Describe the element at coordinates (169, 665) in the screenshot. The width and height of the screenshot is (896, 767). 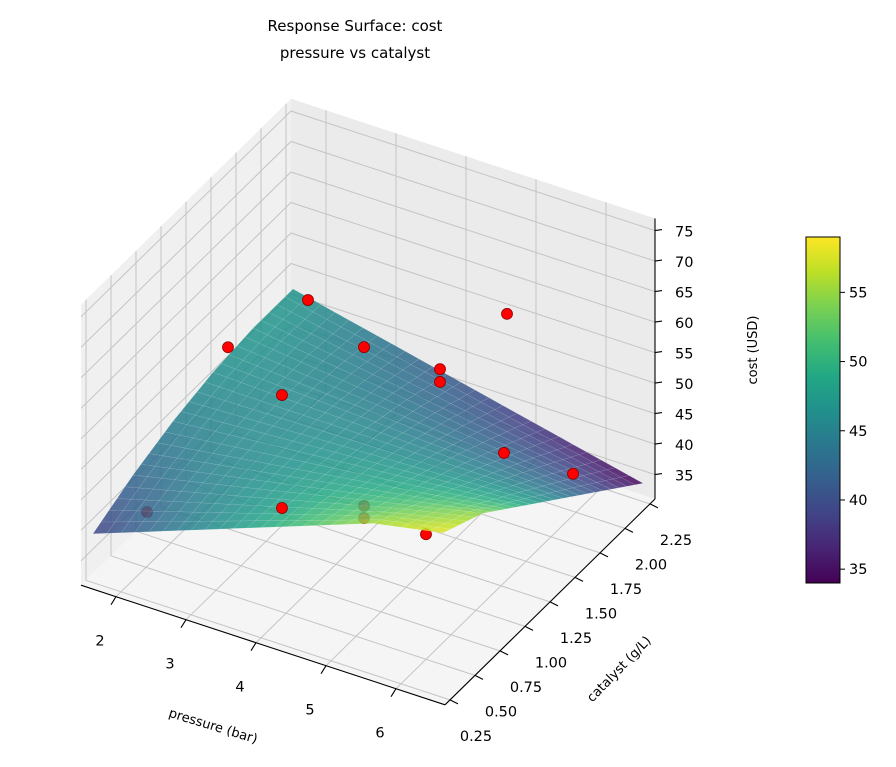
I see `x-tick-label: 3` at that location.